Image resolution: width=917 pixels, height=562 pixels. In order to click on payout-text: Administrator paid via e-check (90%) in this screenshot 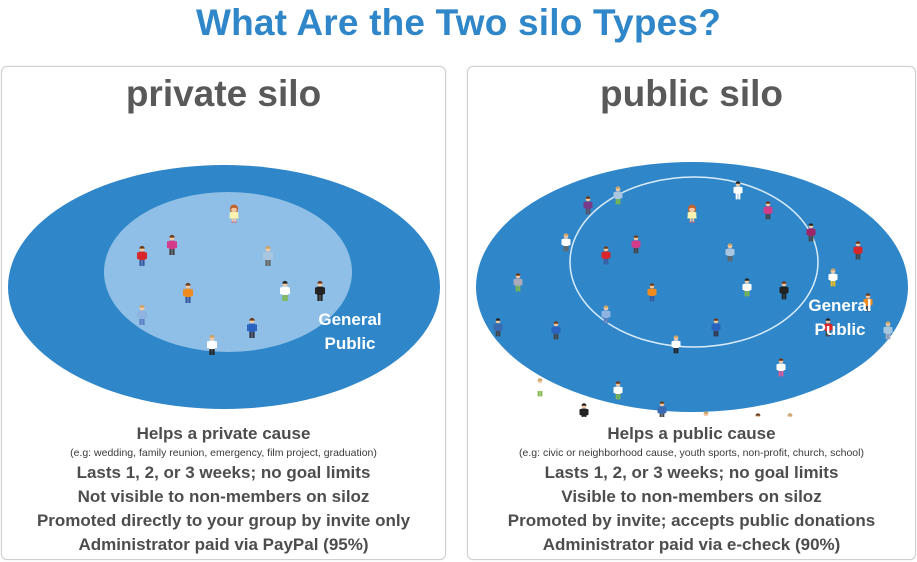, I will do `click(691, 544)`.